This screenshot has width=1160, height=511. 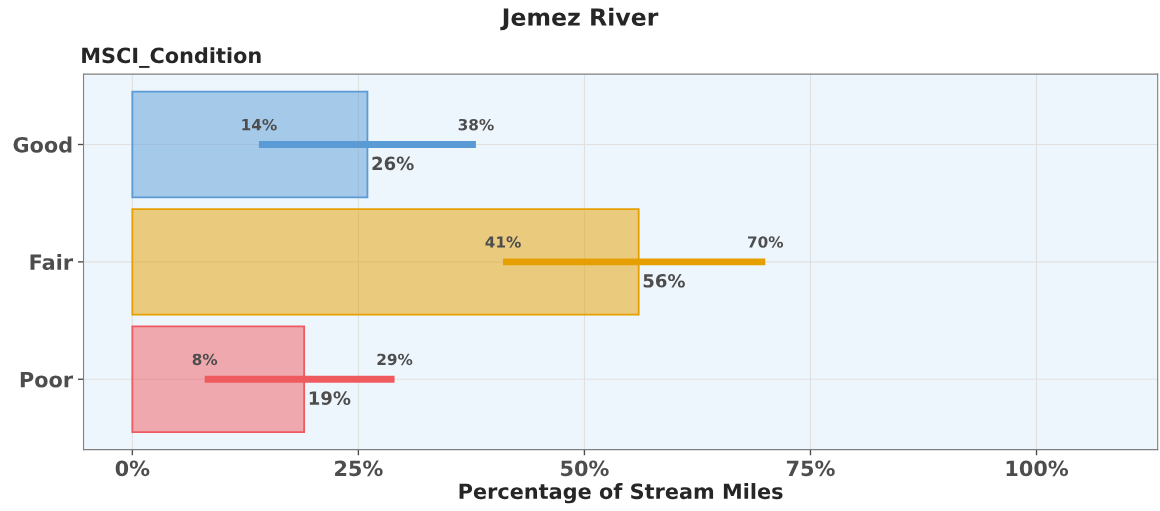 What do you see at coordinates (205, 359) in the screenshot?
I see `annotation: 8%` at bounding box center [205, 359].